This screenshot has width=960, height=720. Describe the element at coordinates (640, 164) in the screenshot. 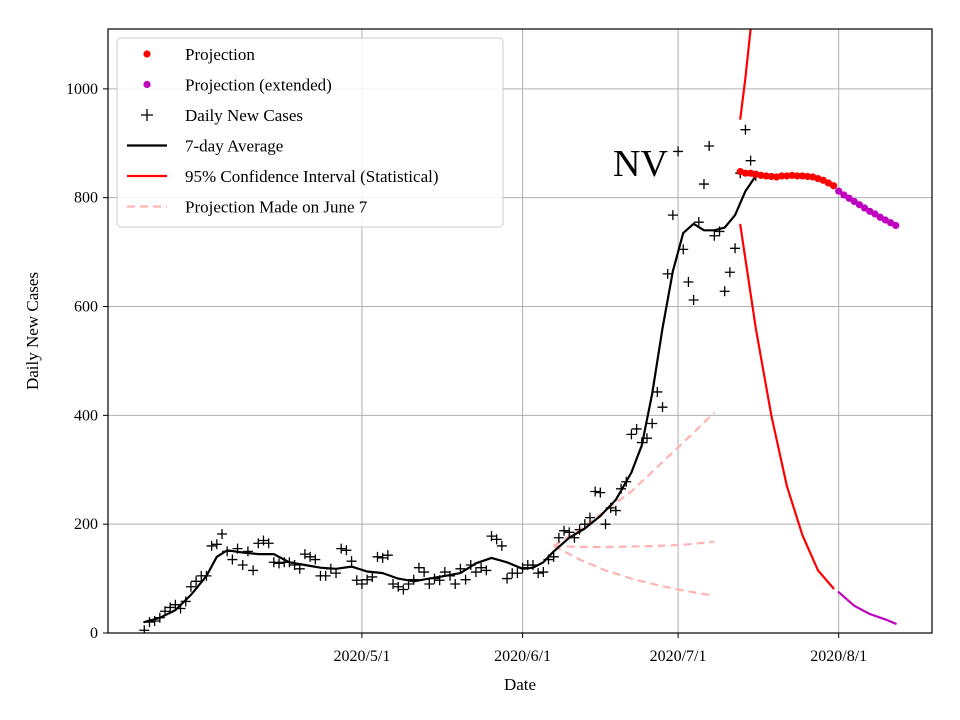

I see `annotation-label: NV` at that location.